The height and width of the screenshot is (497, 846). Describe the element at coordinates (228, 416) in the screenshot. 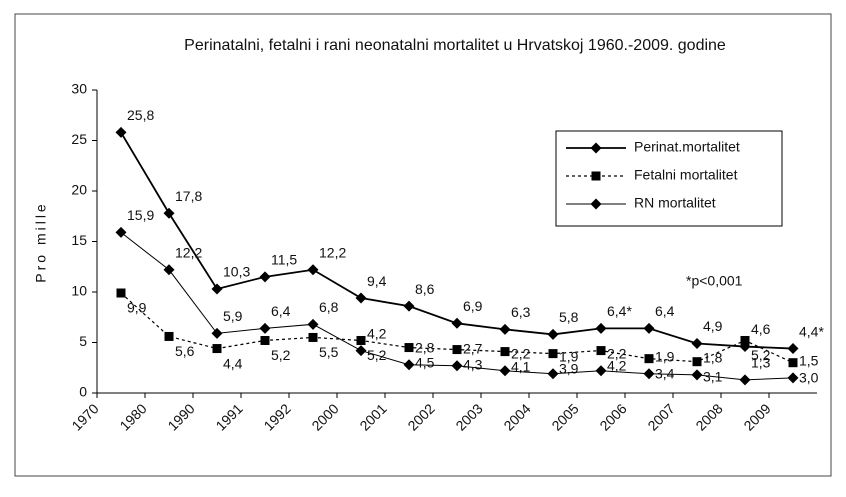

I see `x-tick-label: 1991` at that location.